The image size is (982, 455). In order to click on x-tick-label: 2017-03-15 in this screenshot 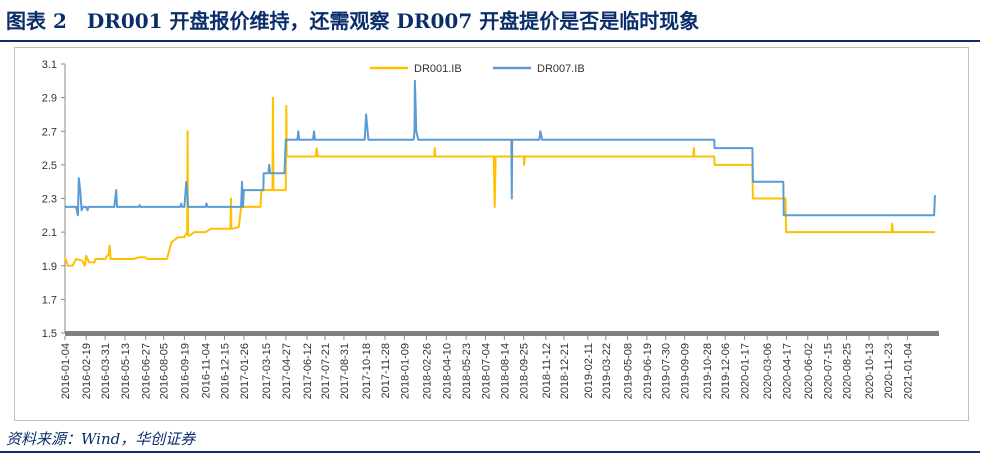, I will do `click(267, 371)`.